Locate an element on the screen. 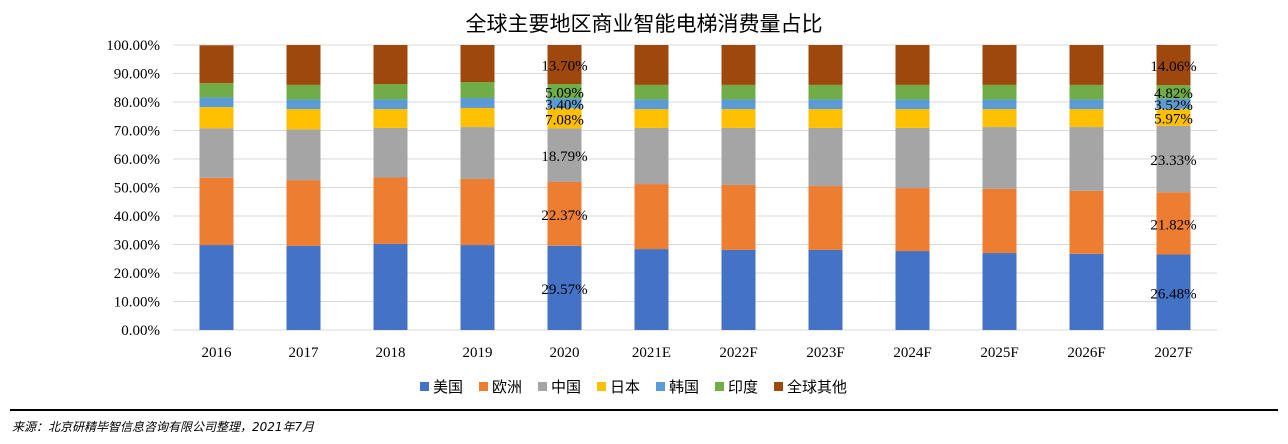 The image size is (1288, 444). data-label: 18.79% is located at coordinates (564, 157).